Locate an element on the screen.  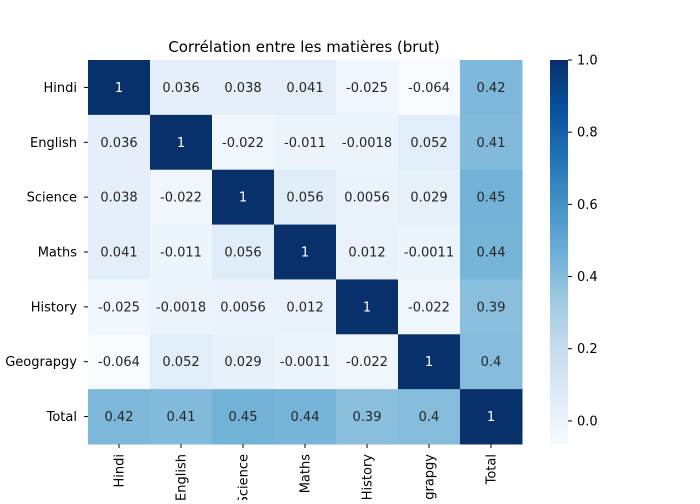
cell-value-label: 0.42 is located at coordinates (491, 88).